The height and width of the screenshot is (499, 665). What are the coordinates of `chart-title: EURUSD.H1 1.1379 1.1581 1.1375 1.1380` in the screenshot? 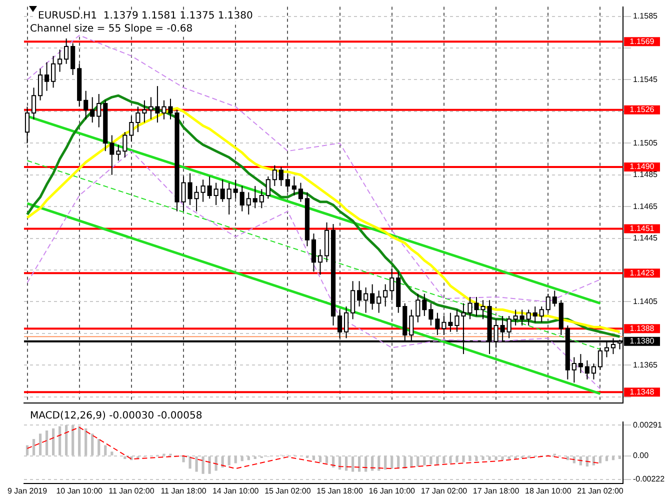 It's located at (145, 16).